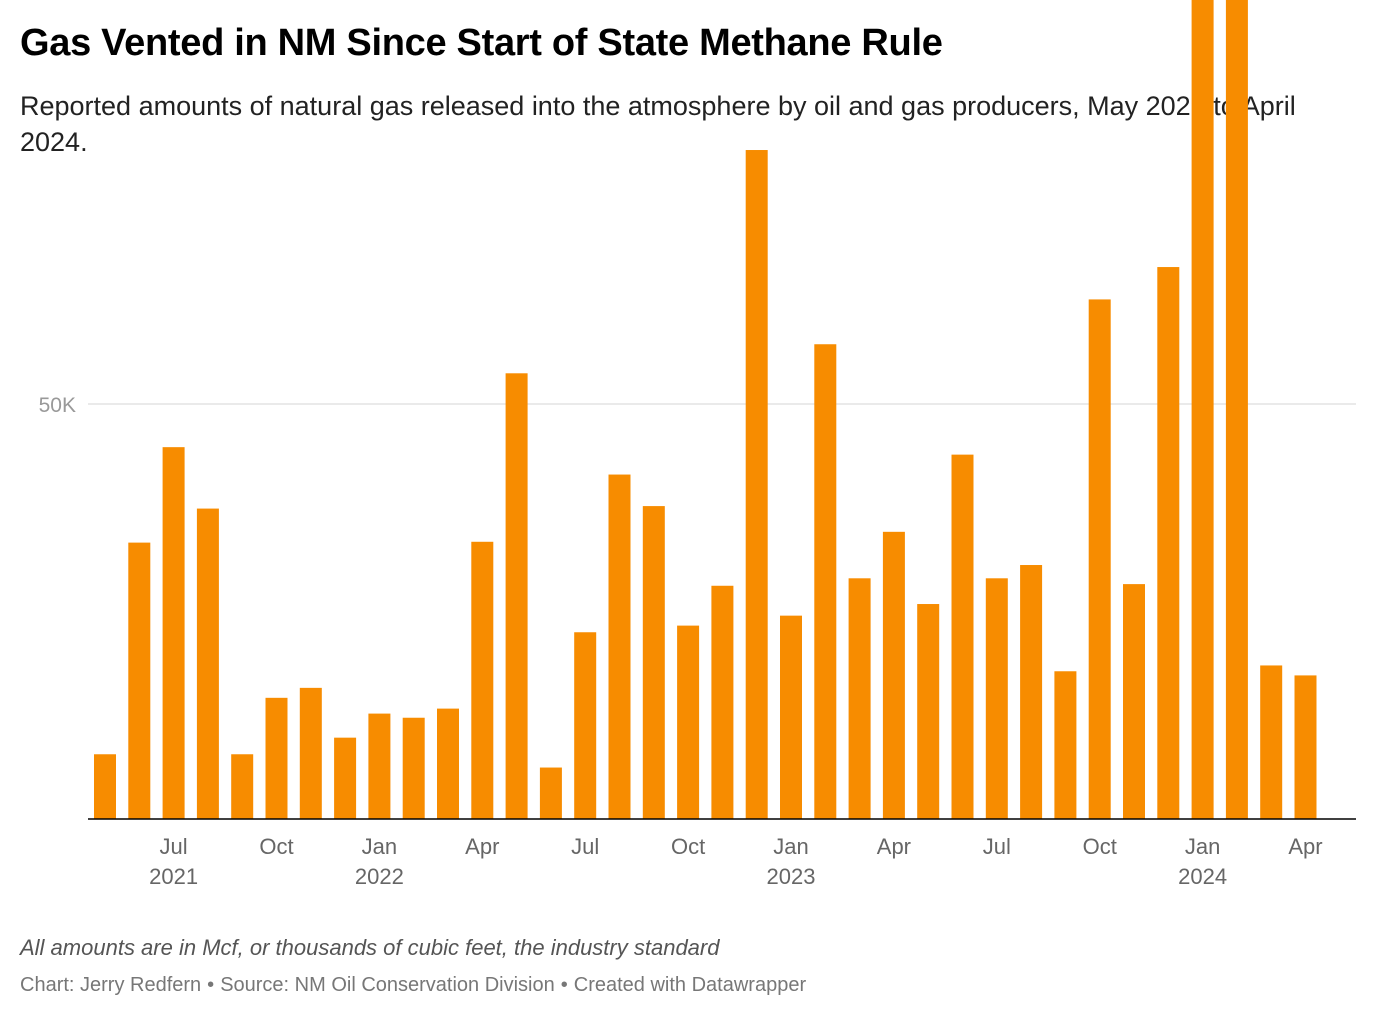 This screenshot has width=1376, height=1020. What do you see at coordinates (791, 876) in the screenshot?
I see `x-tick-year-label: 2023` at bounding box center [791, 876].